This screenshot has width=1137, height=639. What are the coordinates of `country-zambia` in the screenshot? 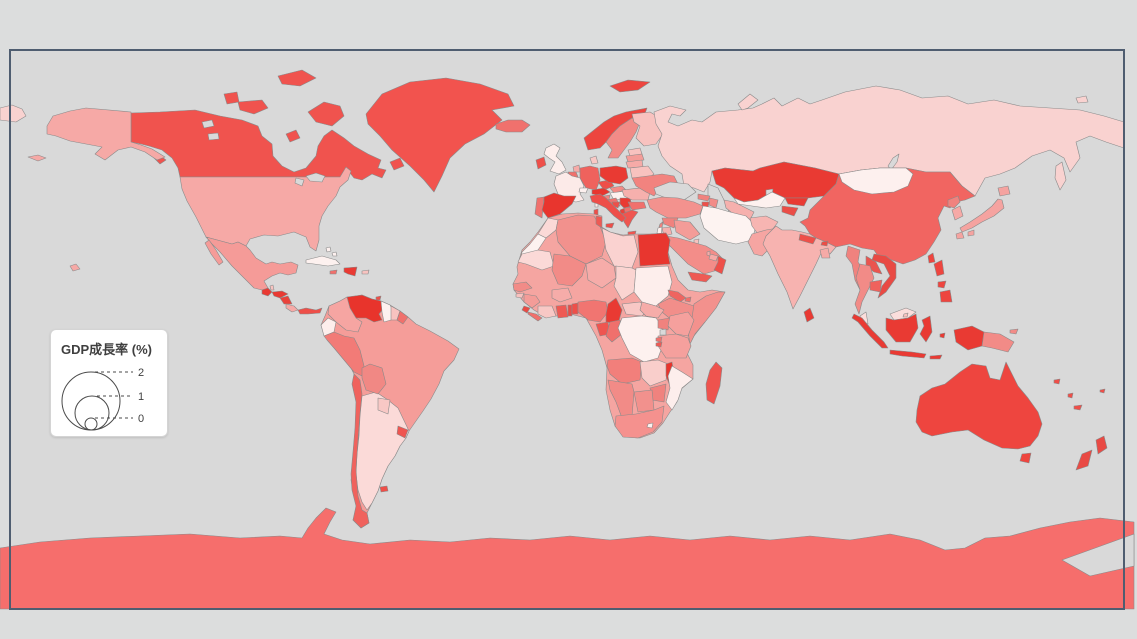 It's located at (654, 373).